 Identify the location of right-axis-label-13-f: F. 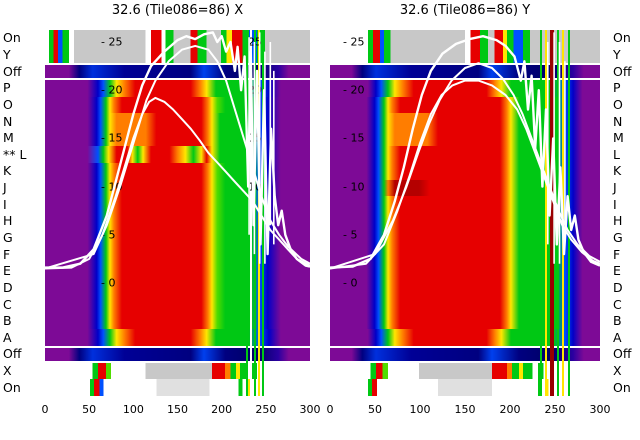
(617, 254).